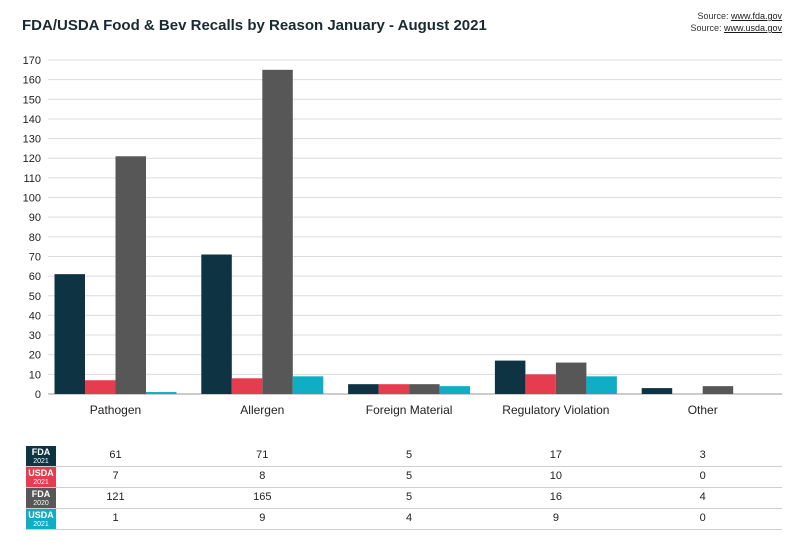 The height and width of the screenshot is (550, 800). Describe the element at coordinates (32, 81) in the screenshot. I see `y-tick-label: 160` at that location.